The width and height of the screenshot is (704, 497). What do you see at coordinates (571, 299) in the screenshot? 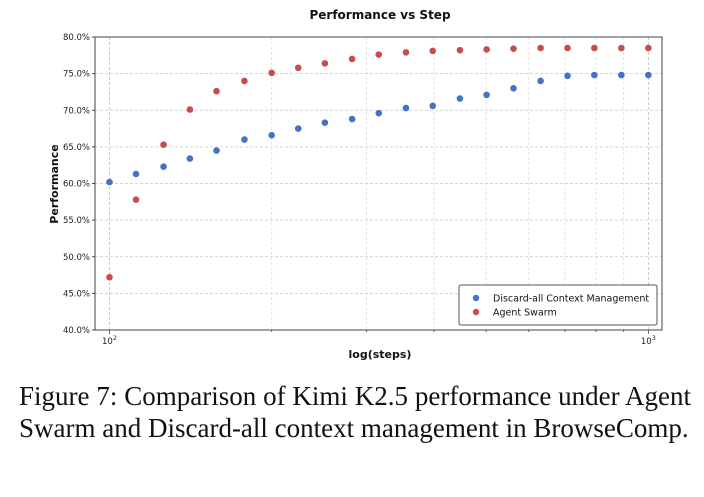
I see `legend-label-discard-all: Discard-all Context Management` at bounding box center [571, 299].